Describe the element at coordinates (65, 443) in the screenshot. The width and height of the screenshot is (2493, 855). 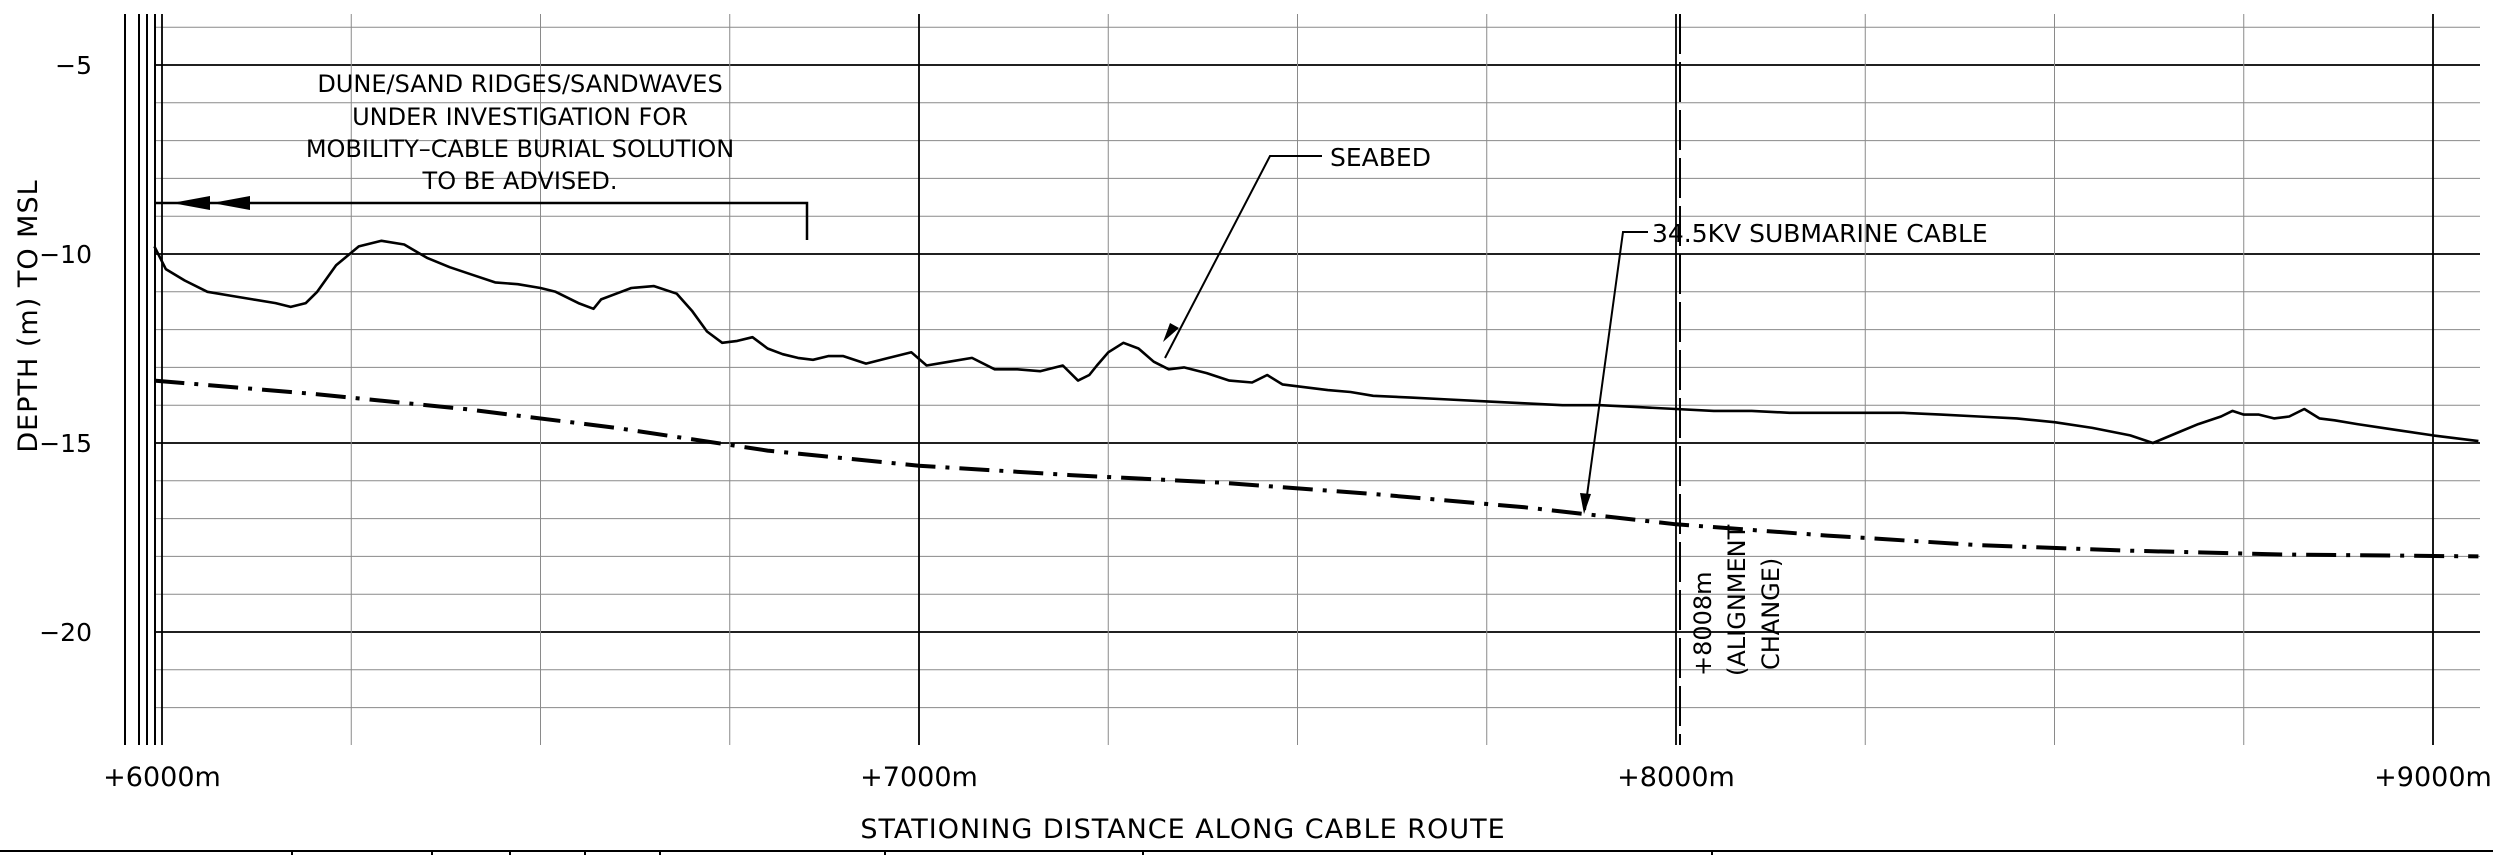
I see `y-tick-label: −15` at that location.